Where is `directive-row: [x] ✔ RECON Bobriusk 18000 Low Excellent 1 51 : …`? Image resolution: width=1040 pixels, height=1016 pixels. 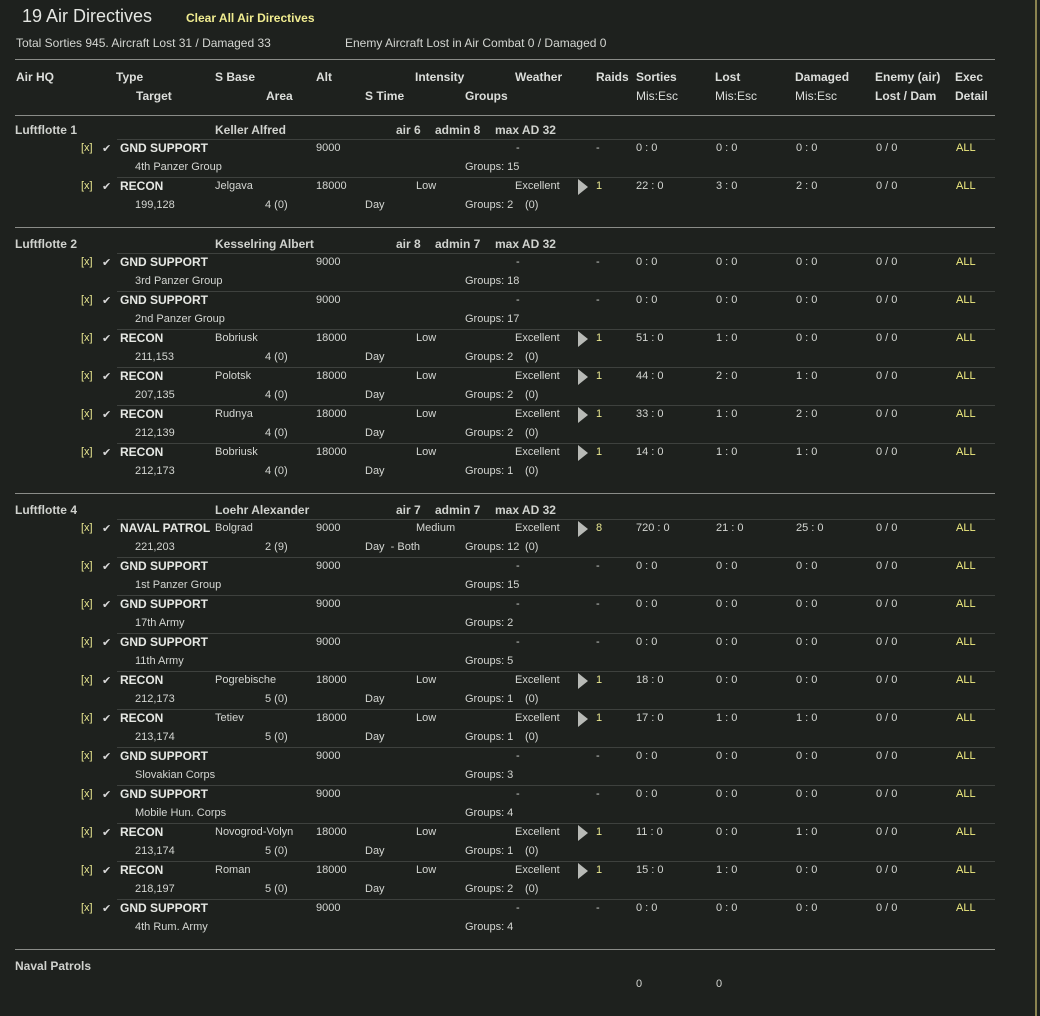
directive-row: [x] ✔ RECON Bobriusk 18000 Low Excellent 1 51 : … is located at coordinates (500, 348).